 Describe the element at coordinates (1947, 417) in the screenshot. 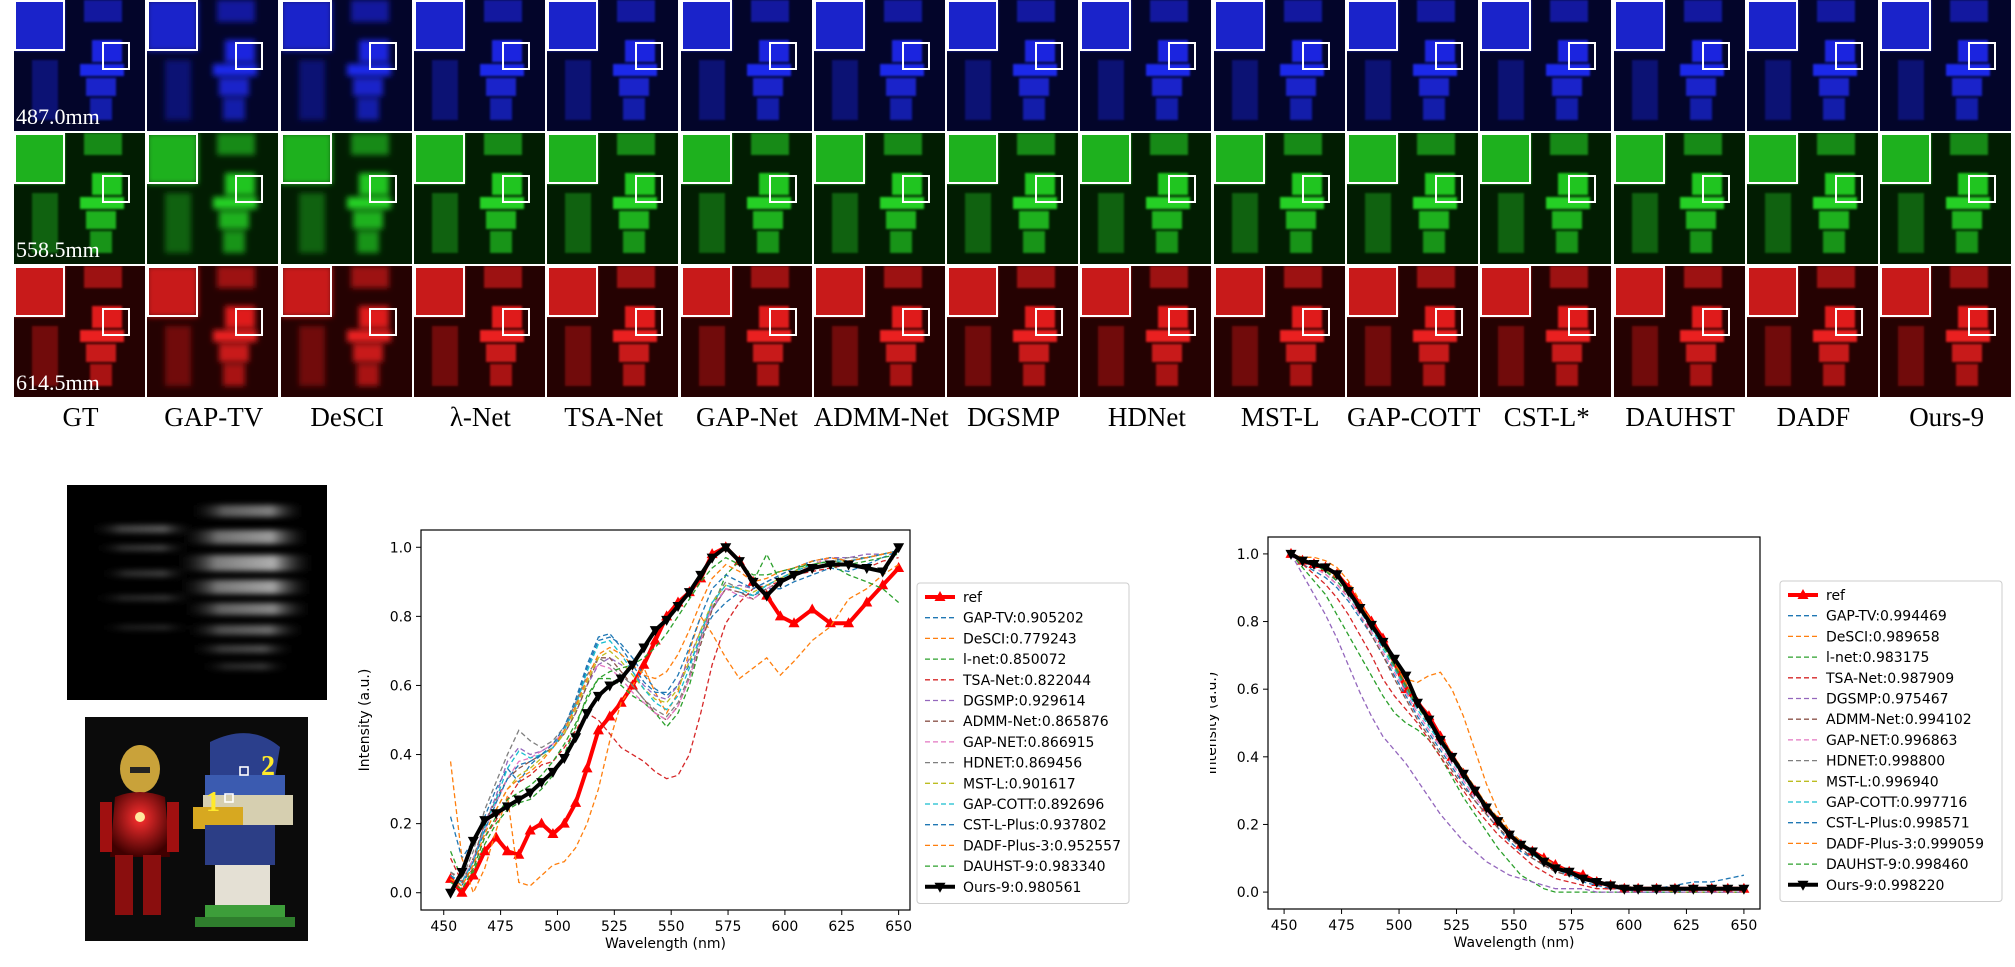

I see `method-label: Ours-9` at that location.